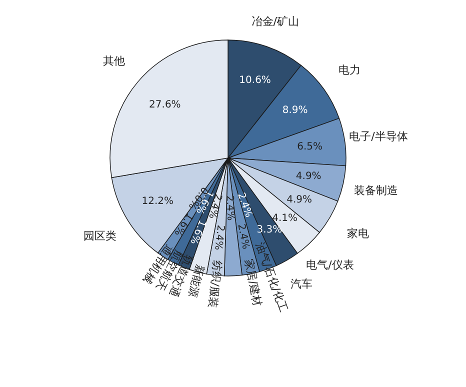 This screenshot has width=466, height=387. What do you see at coordinates (114, 61) in the screenshot?
I see `slice-label: 其他` at bounding box center [114, 61].